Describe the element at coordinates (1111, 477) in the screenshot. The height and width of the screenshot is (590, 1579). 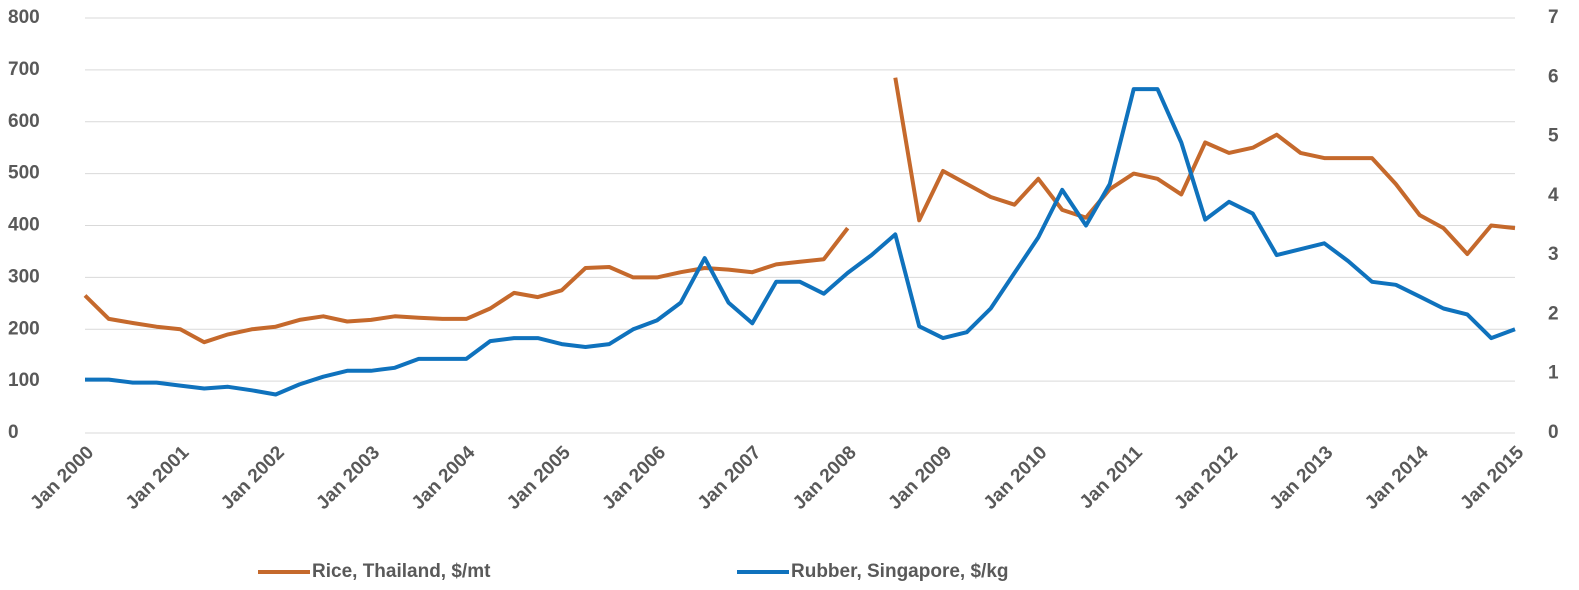
I see `x-tick-label: Jan 2011` at that location.